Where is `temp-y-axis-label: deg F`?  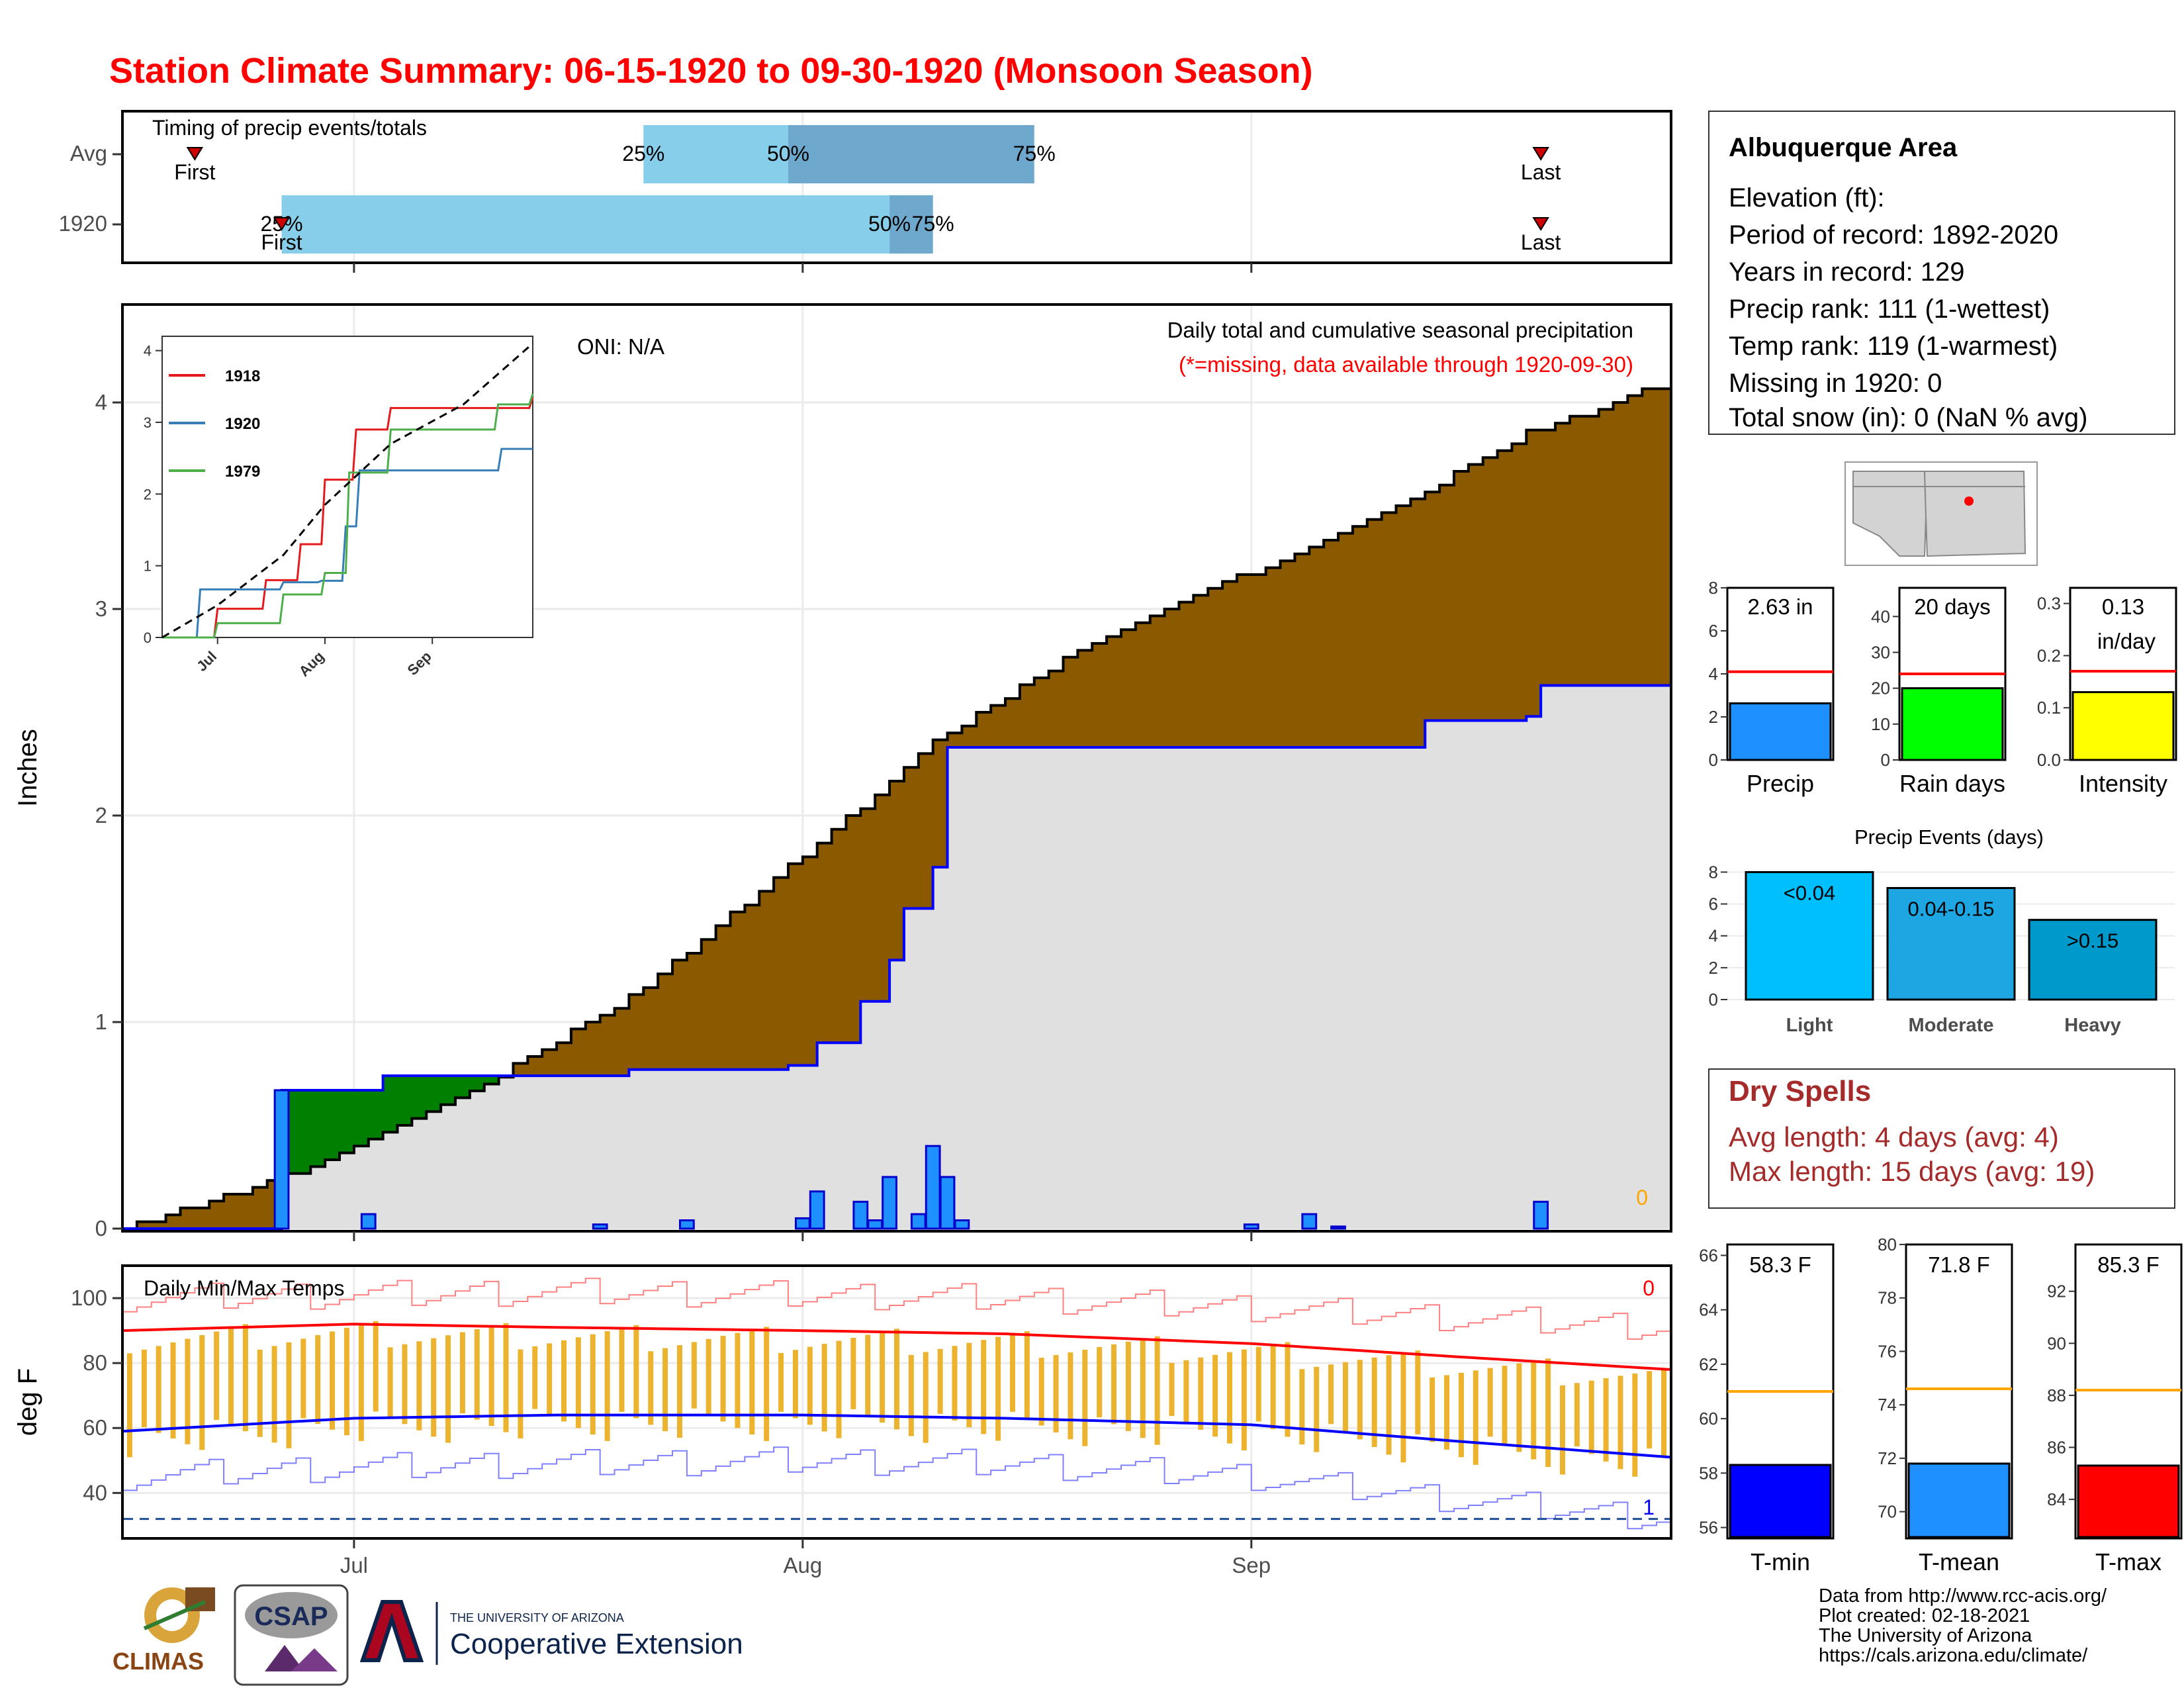 temp-y-axis-label: deg F is located at coordinates (28, 1402).